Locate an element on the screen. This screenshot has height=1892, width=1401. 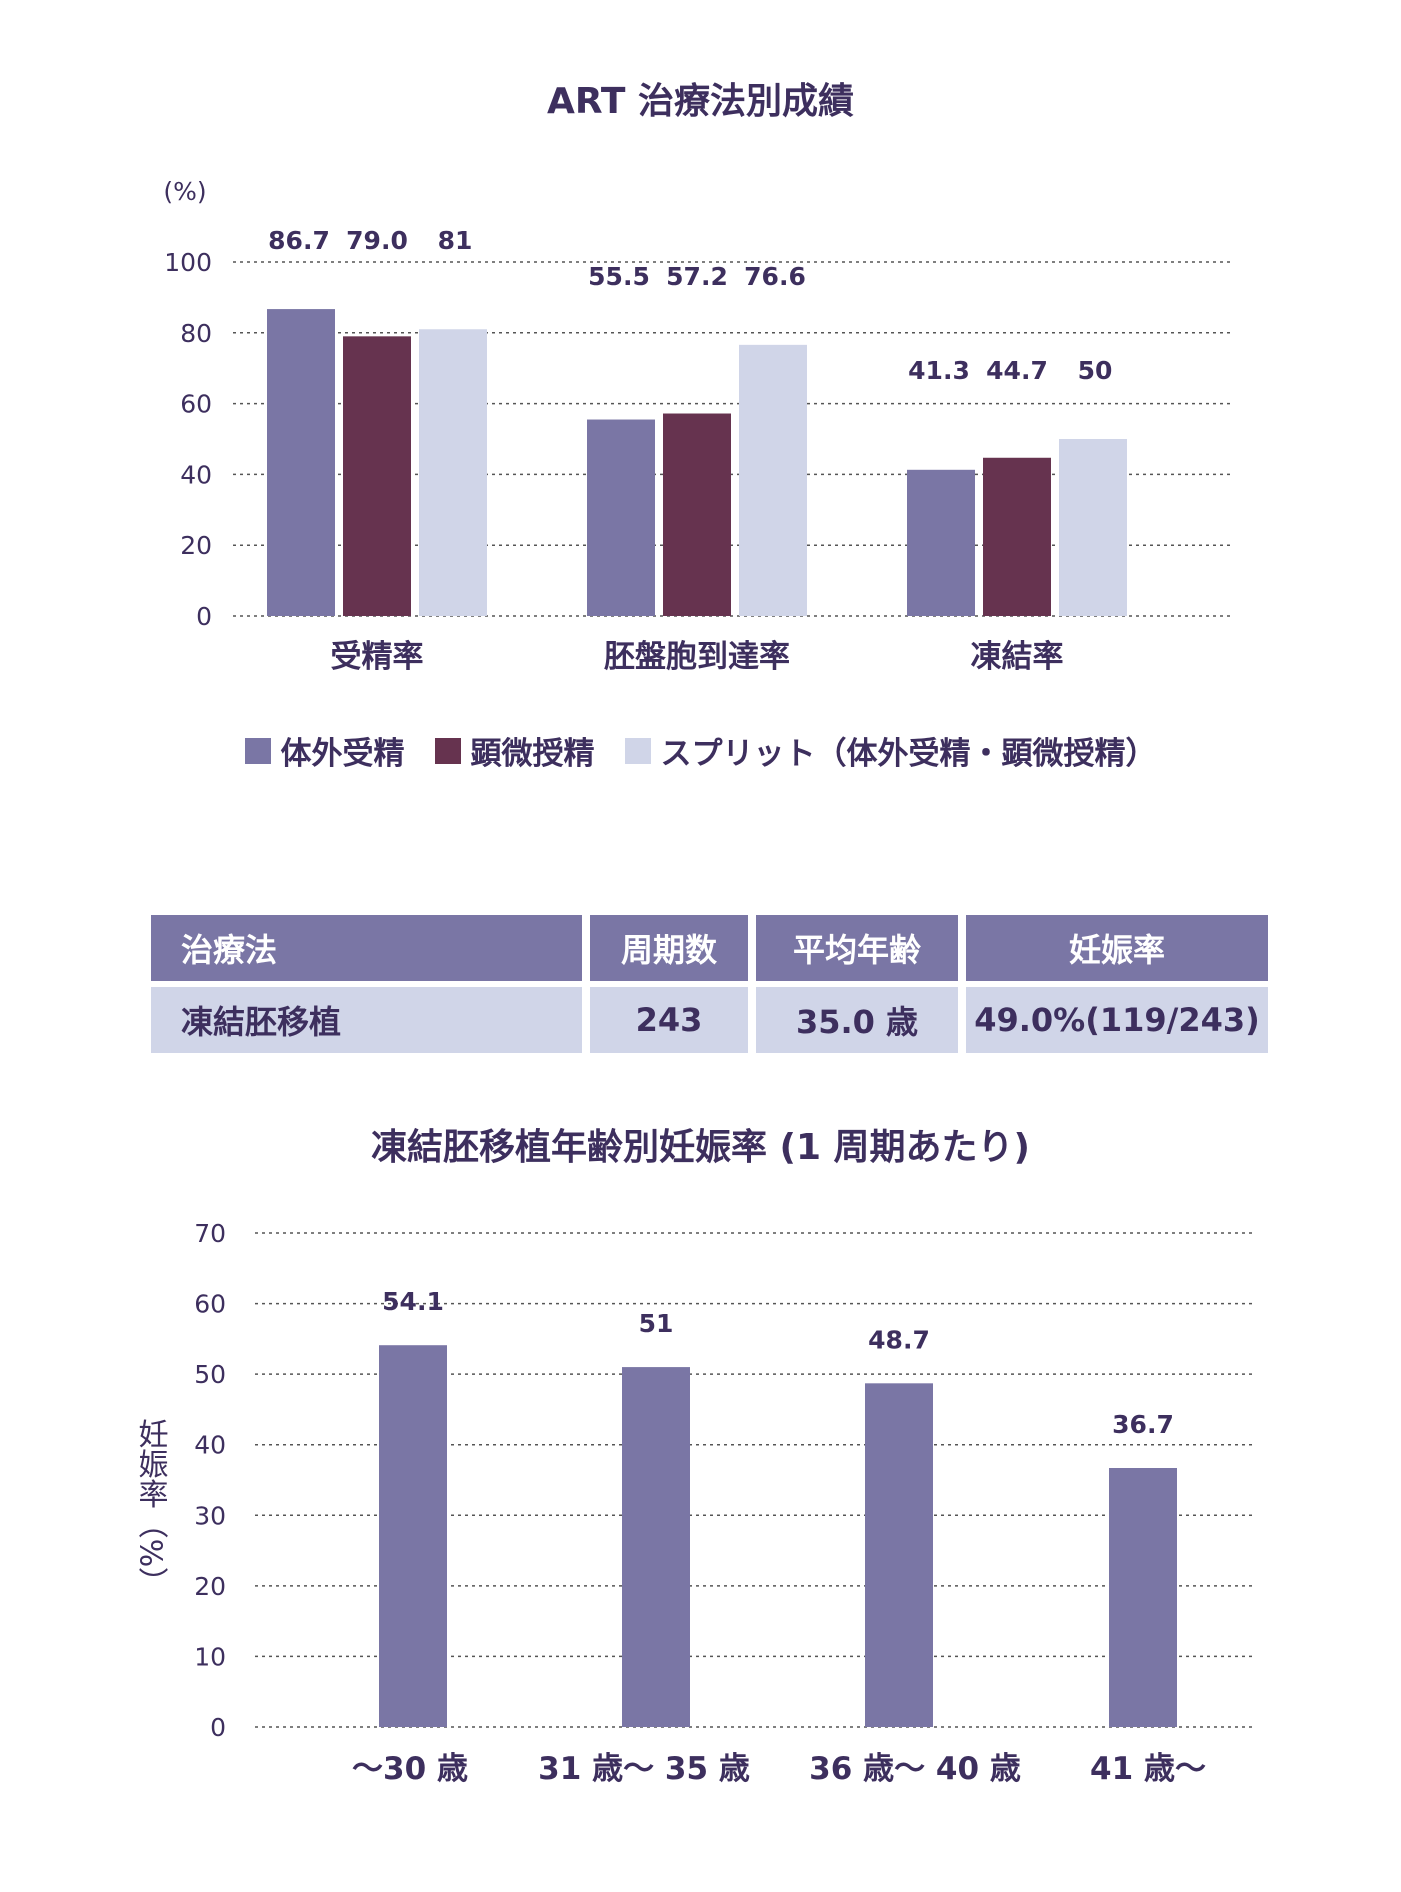
chart1-x-tick-label: 胚盤胞到達率 is located at coordinates (697, 657).